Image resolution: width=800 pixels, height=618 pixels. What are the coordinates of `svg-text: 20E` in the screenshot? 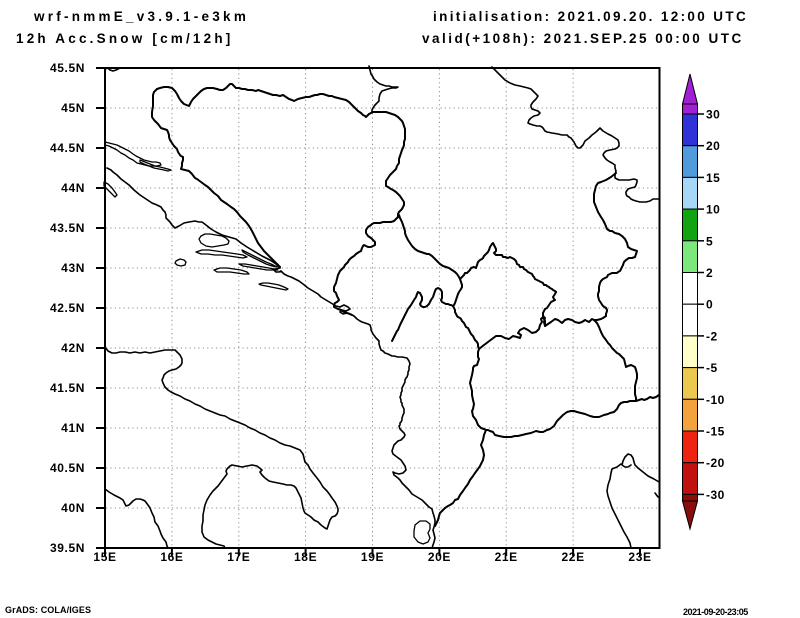 It's located at (439, 557).